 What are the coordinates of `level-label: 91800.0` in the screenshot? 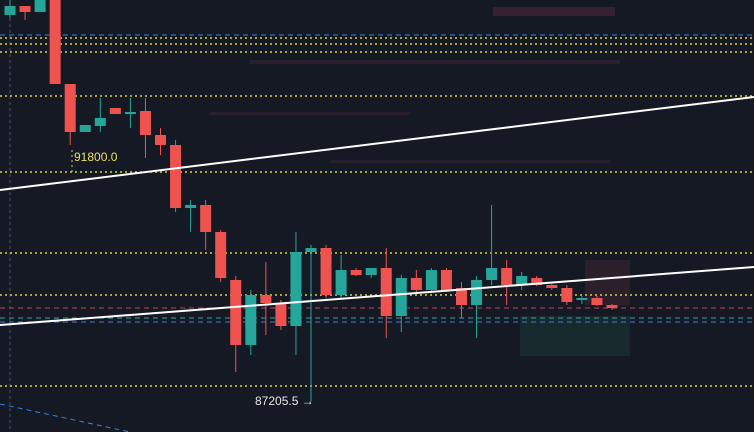 It's located at (96, 157).